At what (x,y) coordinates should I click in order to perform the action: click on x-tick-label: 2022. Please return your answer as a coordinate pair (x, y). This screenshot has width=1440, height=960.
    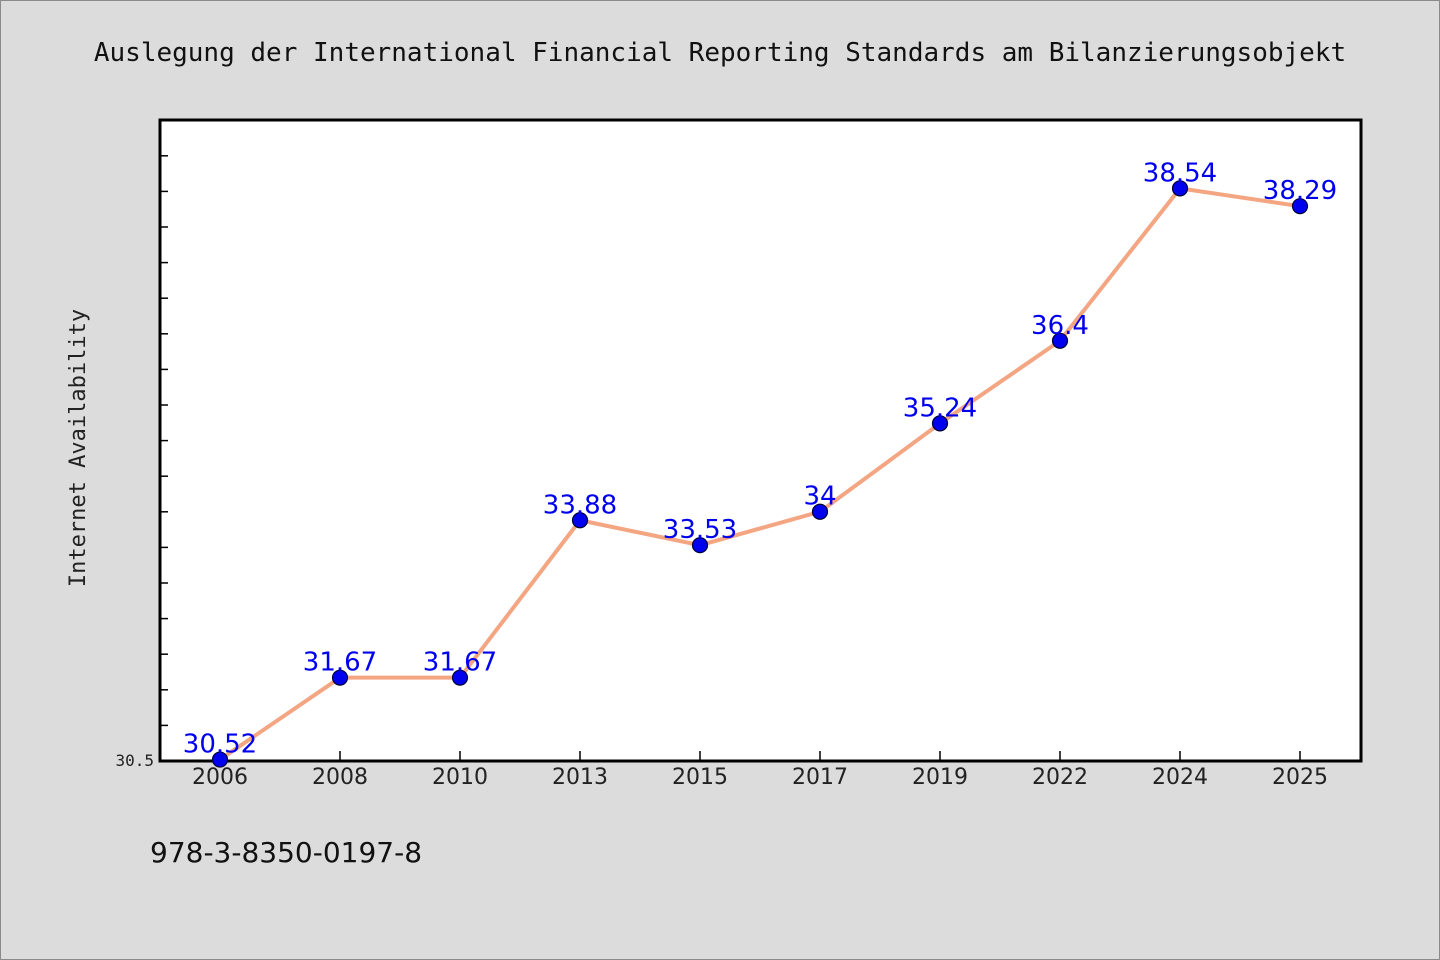
    Looking at the image, I should click on (1060, 777).